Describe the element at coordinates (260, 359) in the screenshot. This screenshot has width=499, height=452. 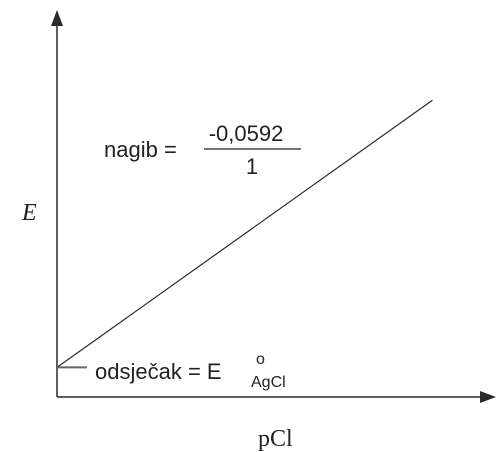
I see `intercept-superscript: o` at that location.